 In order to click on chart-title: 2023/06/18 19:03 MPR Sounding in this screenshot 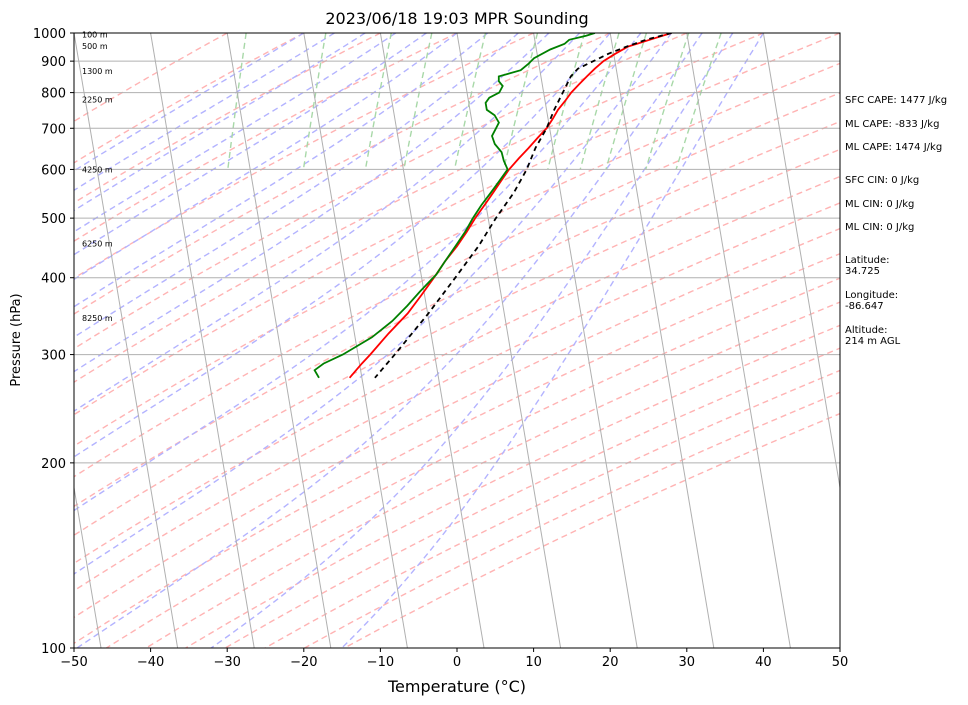, I will do `click(456, 18)`.